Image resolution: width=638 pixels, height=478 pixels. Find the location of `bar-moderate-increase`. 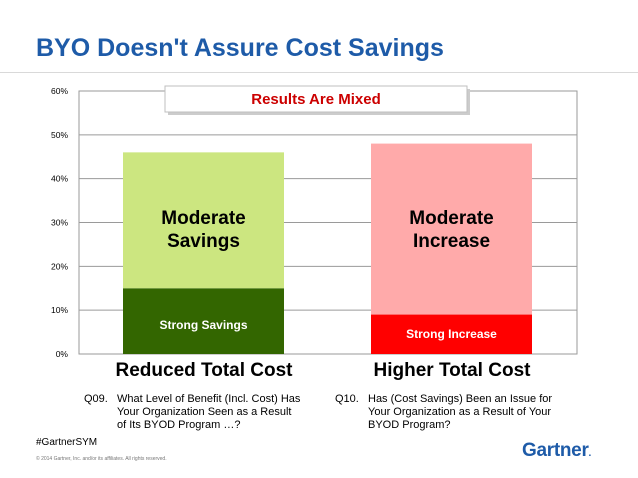

bar-moderate-increase is located at coordinates (451, 229).